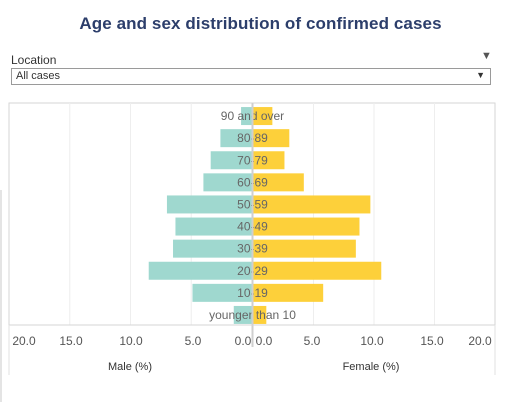 This screenshot has width=521, height=402. I want to click on female-axis-tick-label: 15.0, so click(432, 341).